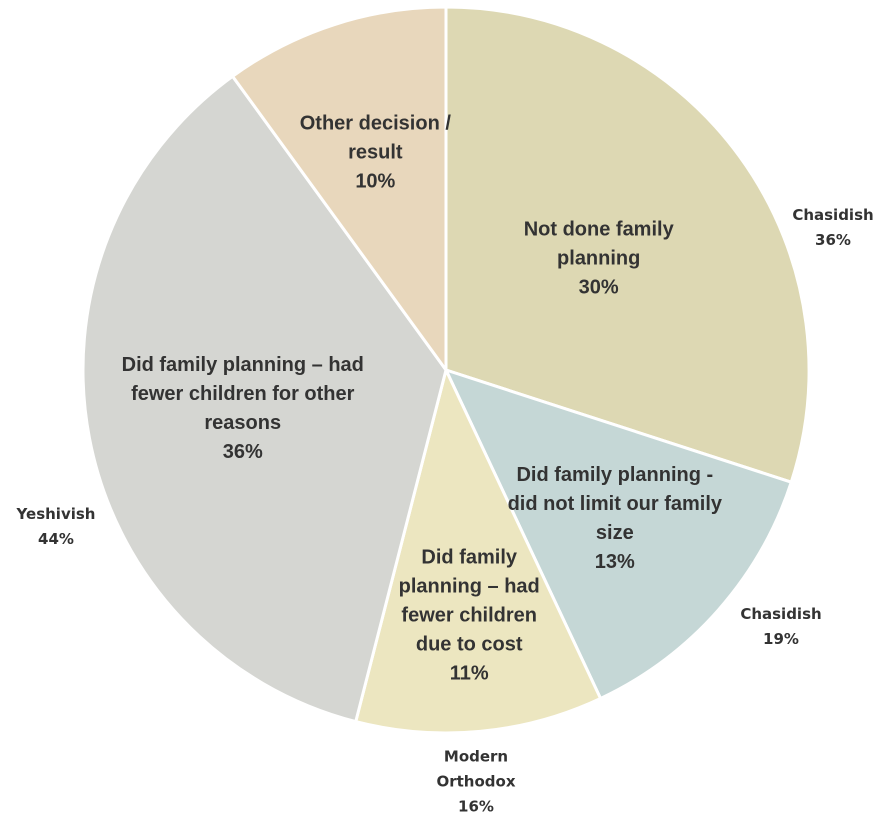  What do you see at coordinates (614, 532) in the screenshot?
I see `slice-label-line: size` at bounding box center [614, 532].